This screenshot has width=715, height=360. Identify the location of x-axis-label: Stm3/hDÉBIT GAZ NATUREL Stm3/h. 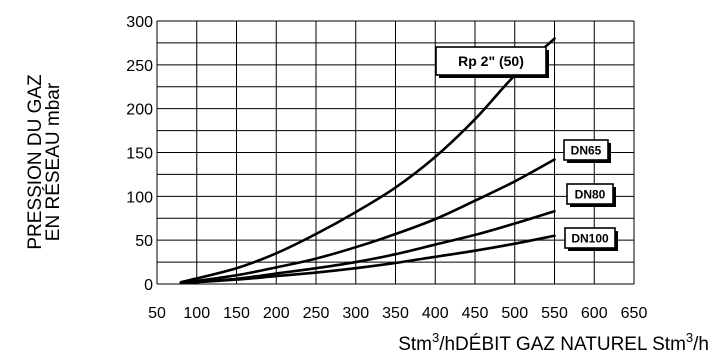
(553, 342).